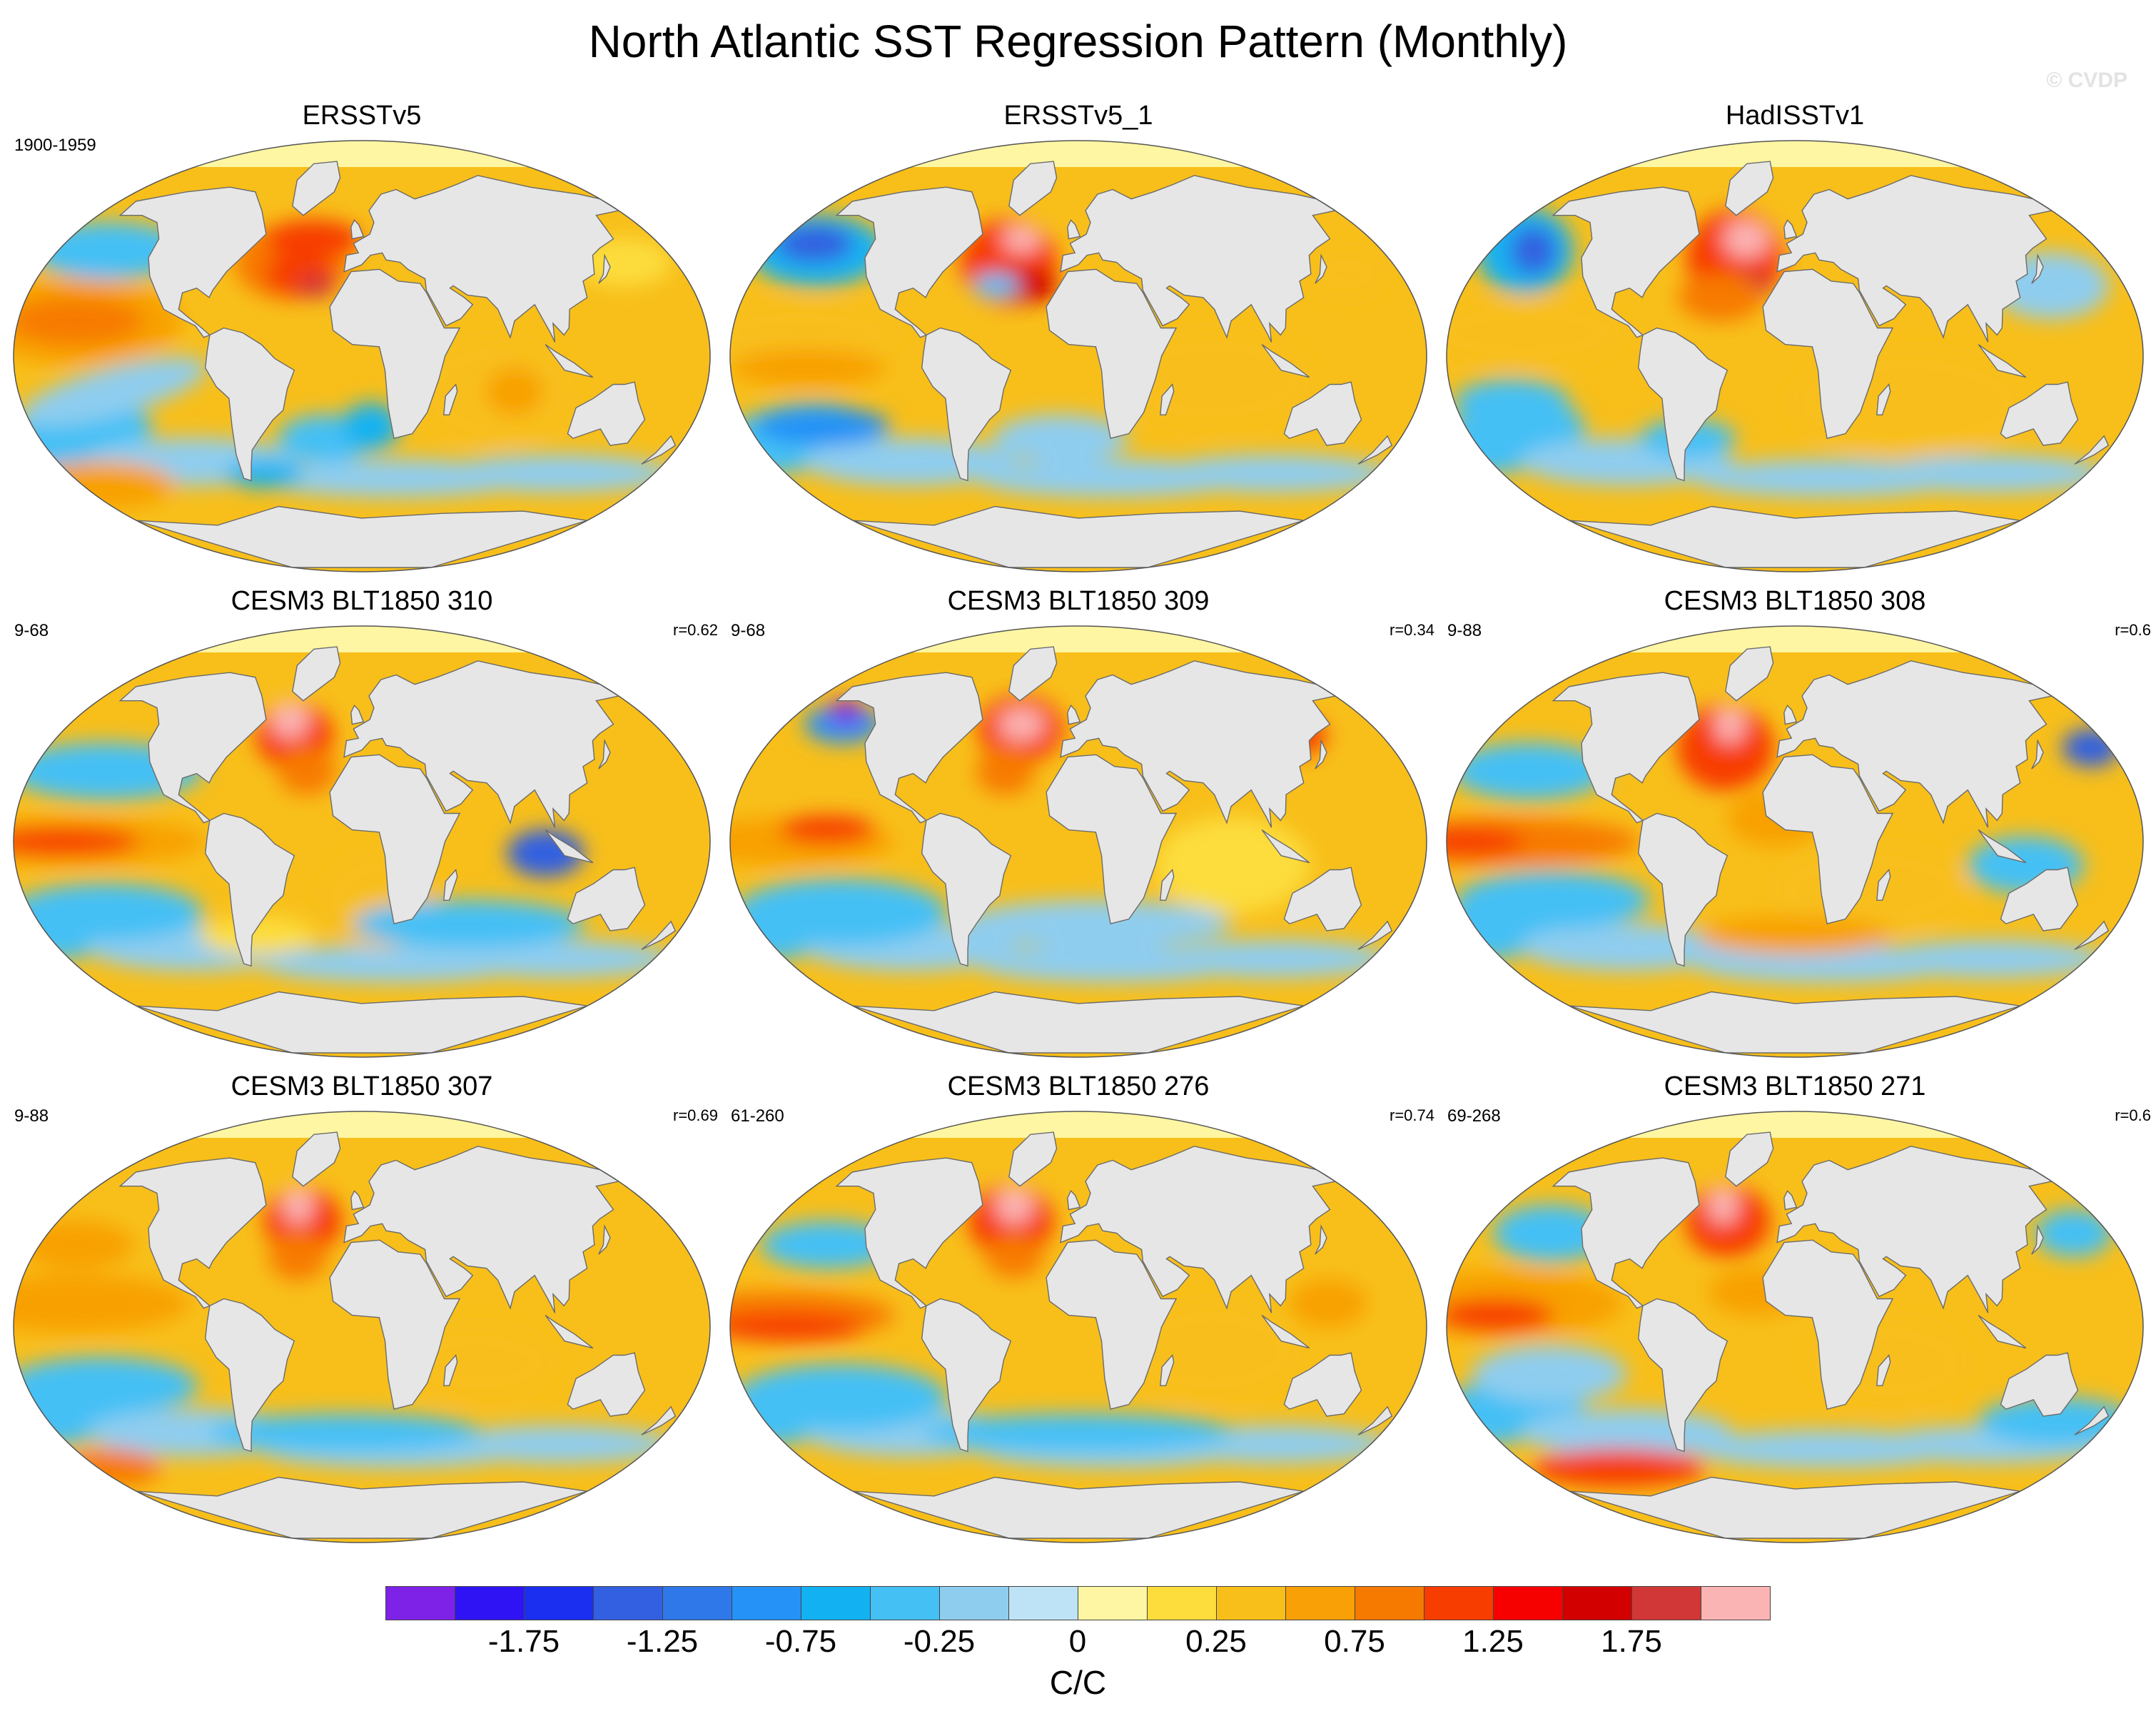 This screenshot has height=1716, width=2156. Describe the element at coordinates (695, 1115) in the screenshot. I see `pattern-correlation: r=0.69` at that location.